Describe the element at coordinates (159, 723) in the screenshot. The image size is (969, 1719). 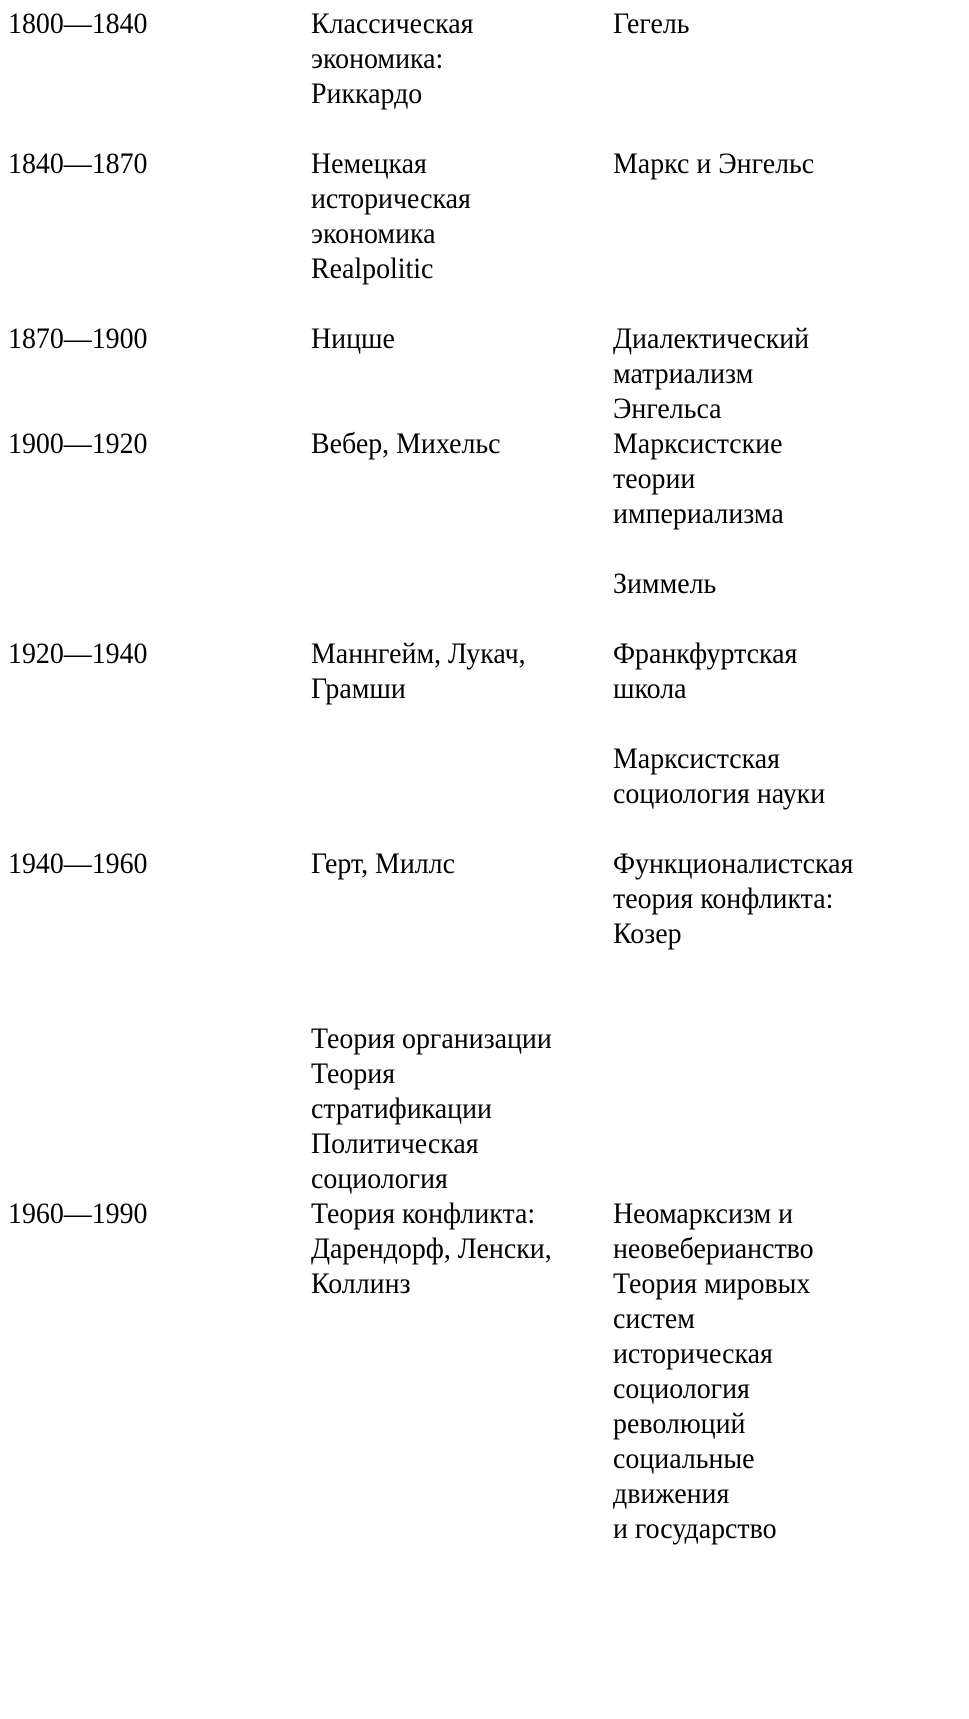
I see `period-cell: 1920—1940` at that location.